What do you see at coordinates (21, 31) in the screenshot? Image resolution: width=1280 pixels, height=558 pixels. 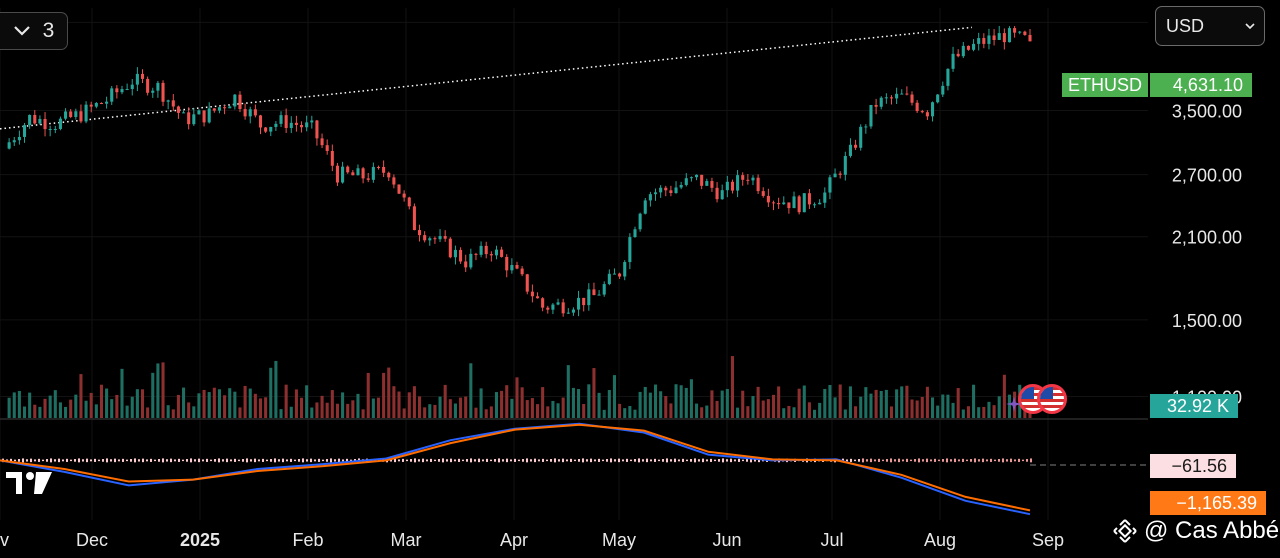 I see `chevron-down-icon` at bounding box center [21, 31].